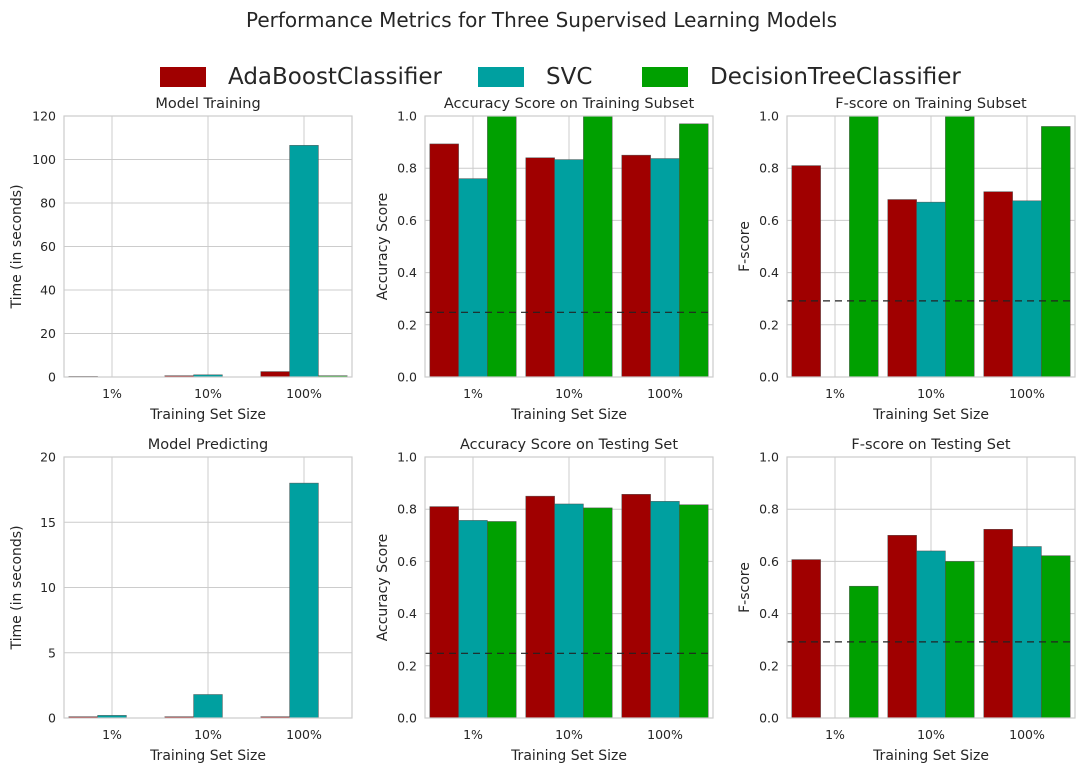 The width and height of the screenshot is (1083, 773). Describe the element at coordinates (569, 77) in the screenshot. I see `legend-label-svc: SVC` at that location.